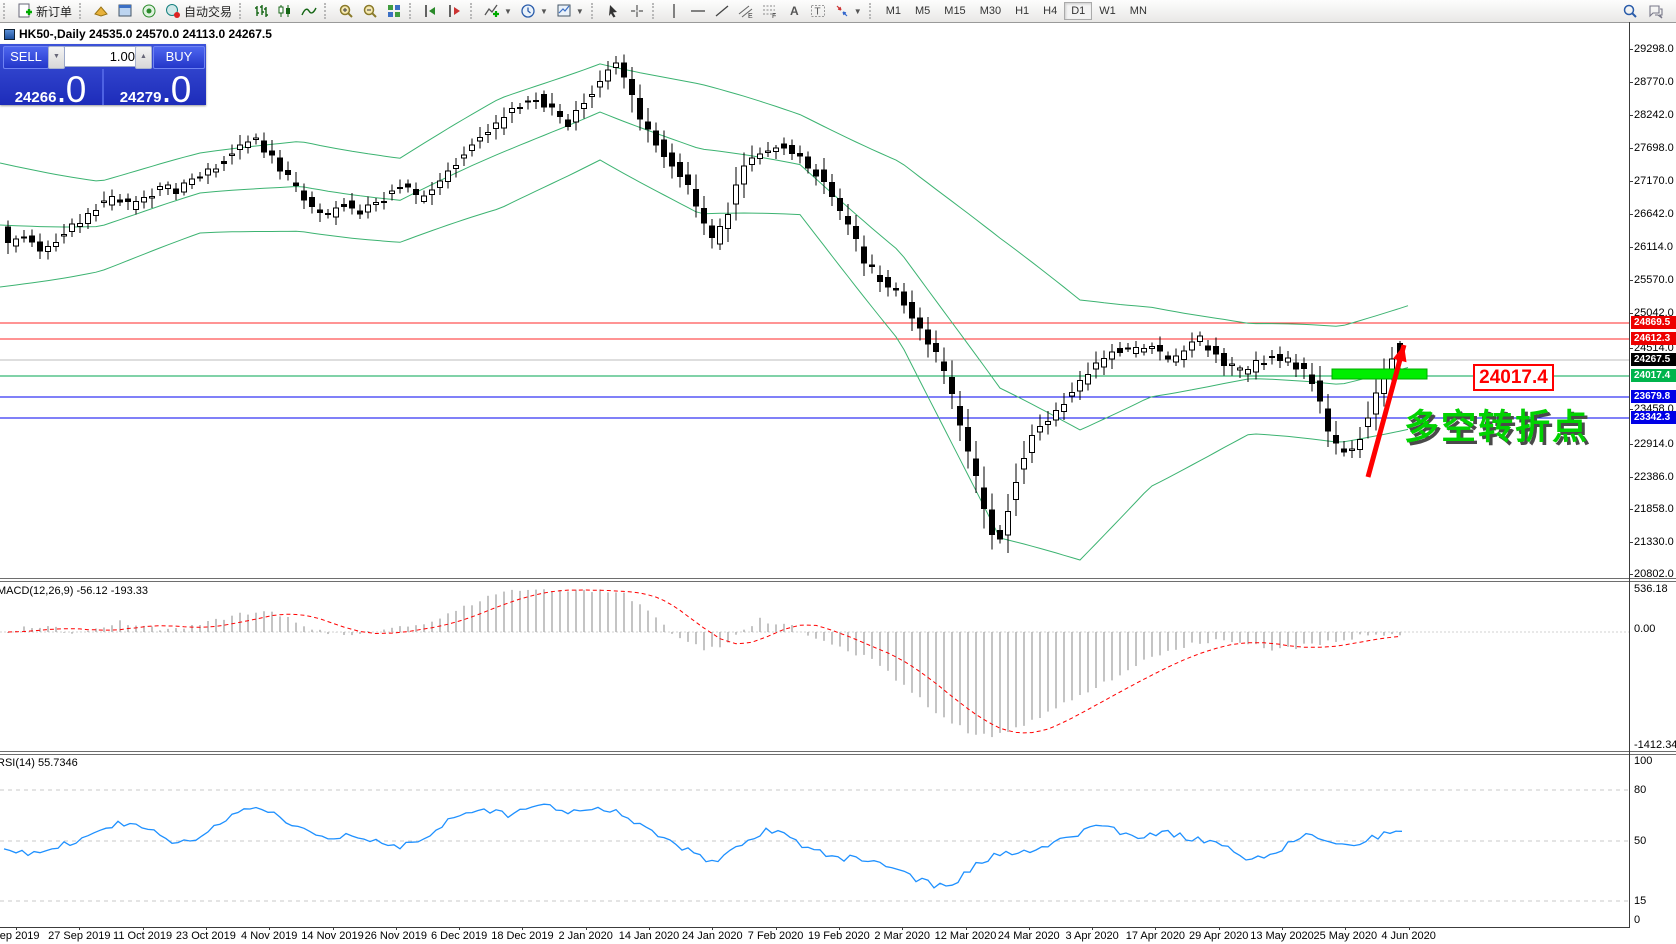  I want to click on sell-price-main: 24266, so click(35, 97).